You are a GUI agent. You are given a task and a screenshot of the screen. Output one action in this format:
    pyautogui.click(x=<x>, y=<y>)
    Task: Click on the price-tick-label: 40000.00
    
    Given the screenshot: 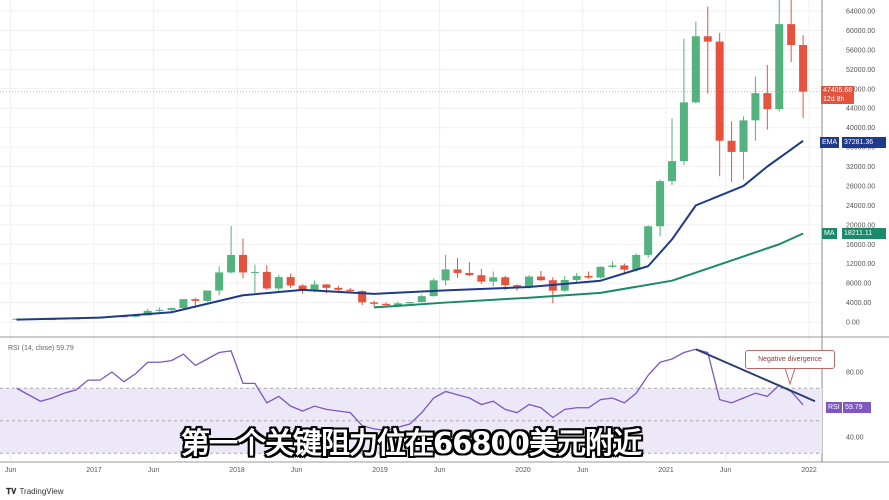 What is the action you would take?
    pyautogui.click(x=860, y=128)
    